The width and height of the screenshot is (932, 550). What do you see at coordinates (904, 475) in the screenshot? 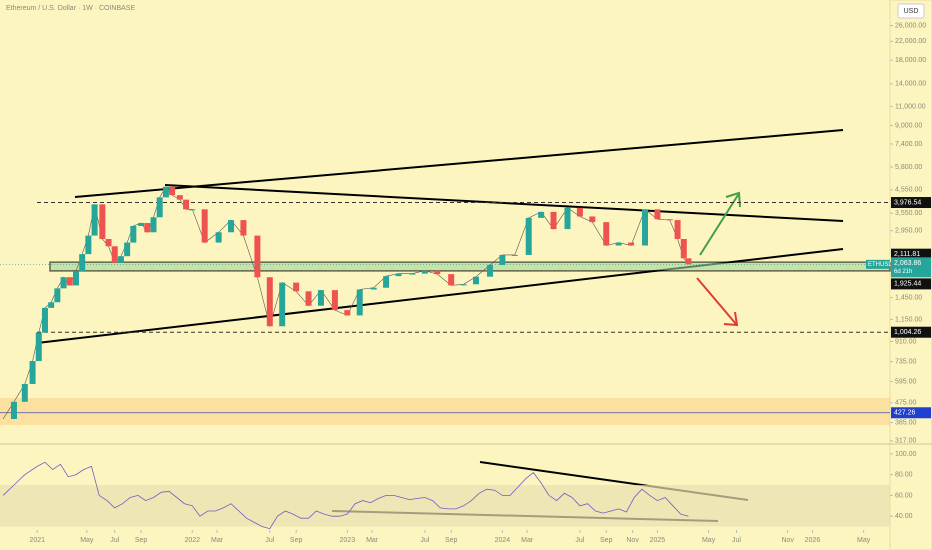
I see `rsi-tick-label: 80.00` at bounding box center [904, 475].